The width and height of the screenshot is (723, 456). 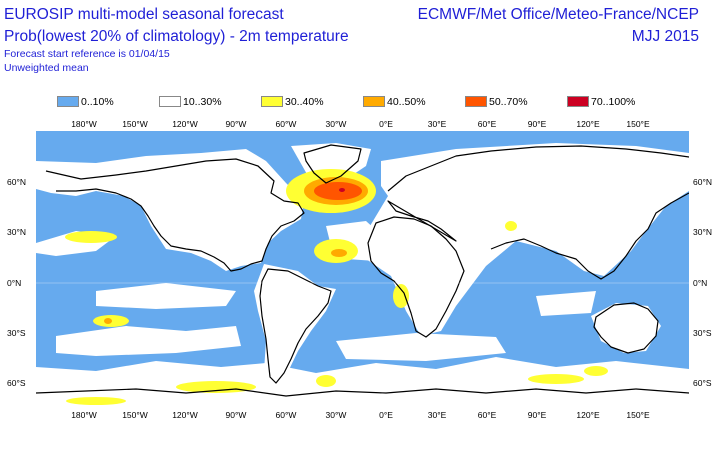 I want to click on land-north-america, so click(x=170, y=210).